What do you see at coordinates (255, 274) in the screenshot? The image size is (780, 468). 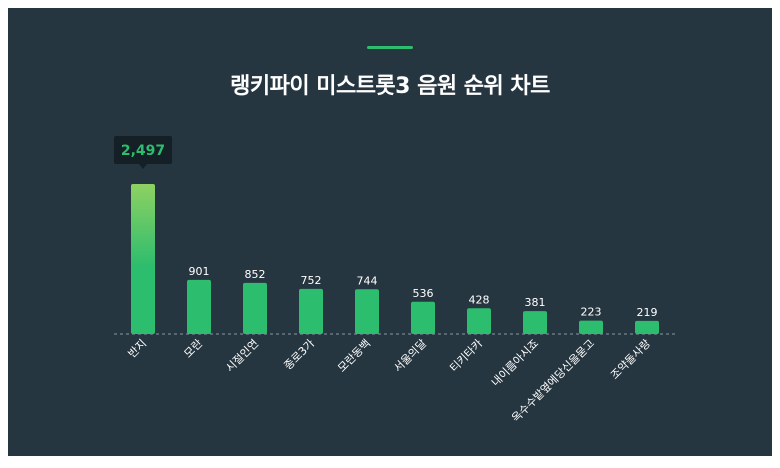 I see `value-label-3: 852` at bounding box center [255, 274].